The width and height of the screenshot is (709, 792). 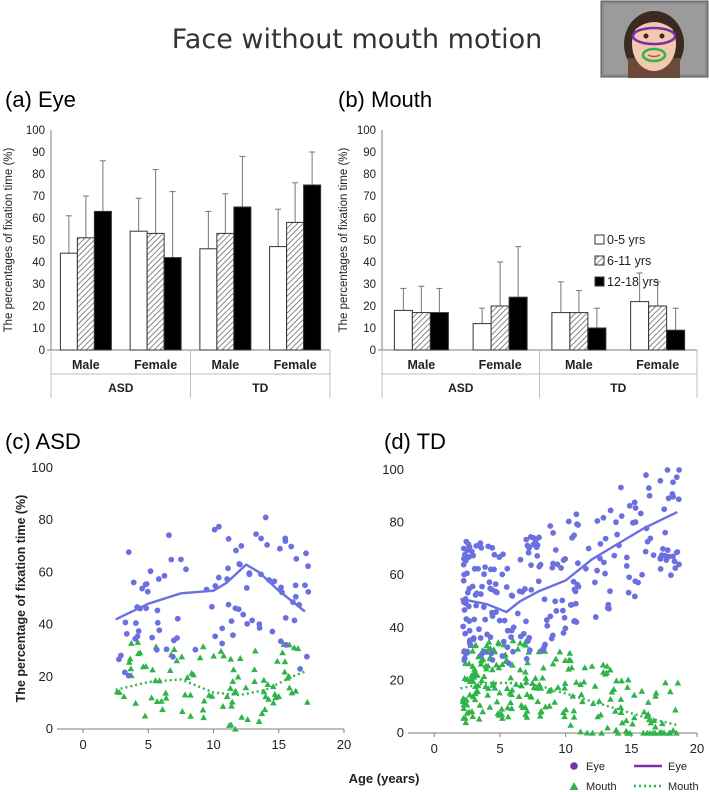 I want to click on legend-mouth-points-label: Mouth, so click(x=601, y=786).